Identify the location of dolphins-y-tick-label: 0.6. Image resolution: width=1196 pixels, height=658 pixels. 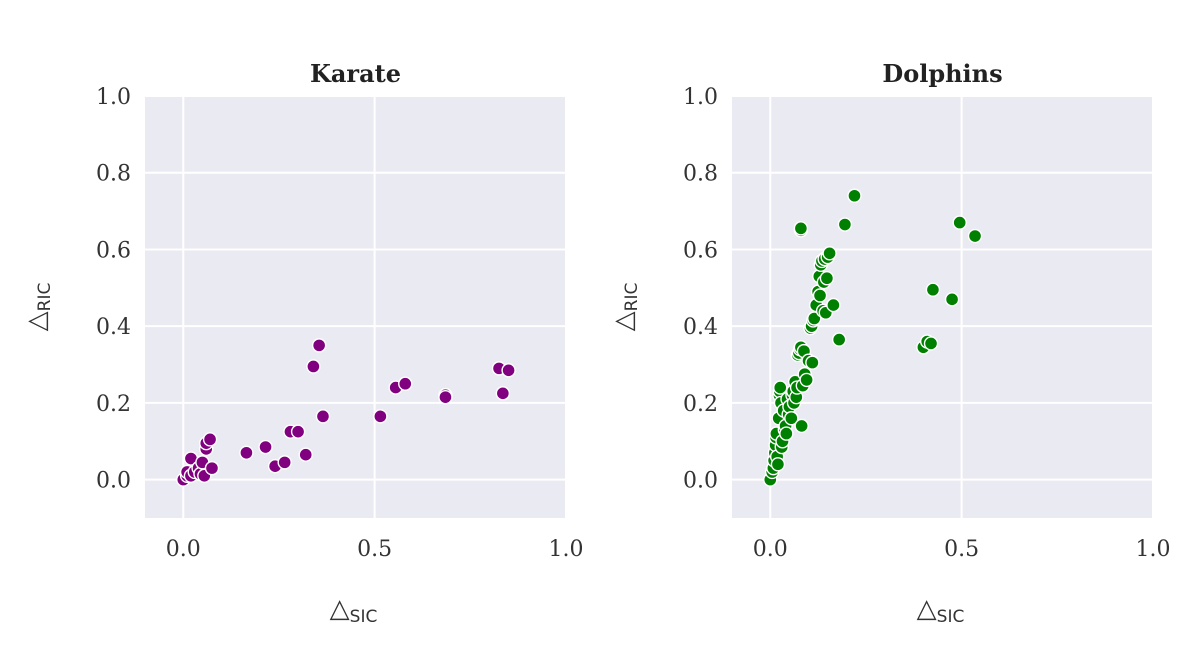
(700, 250).